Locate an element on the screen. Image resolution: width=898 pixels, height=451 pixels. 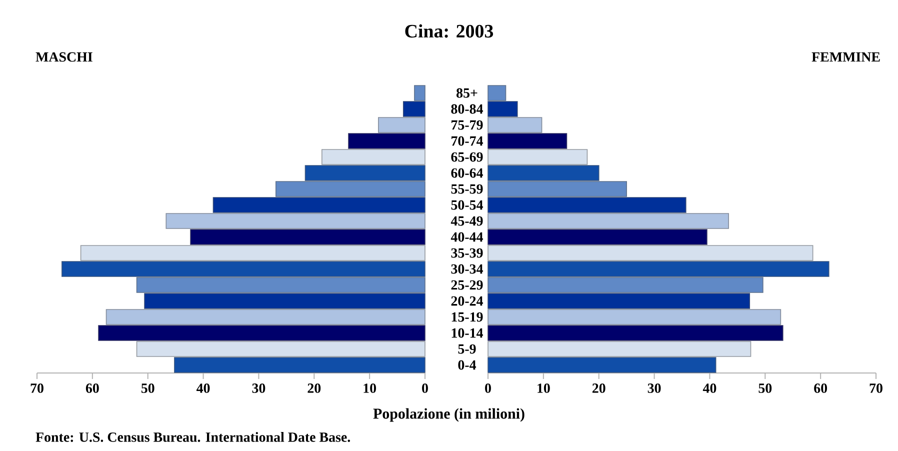
y-tick-label: 85+ is located at coordinates (467, 93).